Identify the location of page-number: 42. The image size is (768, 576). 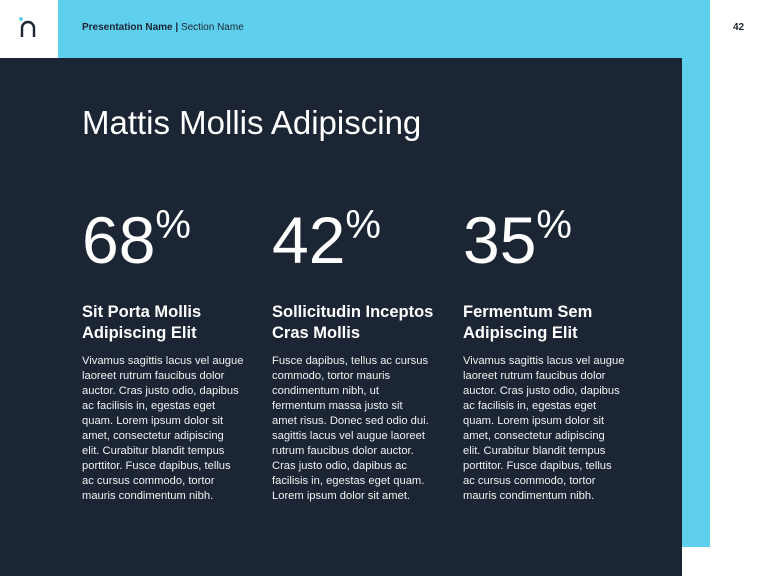
(739, 27).